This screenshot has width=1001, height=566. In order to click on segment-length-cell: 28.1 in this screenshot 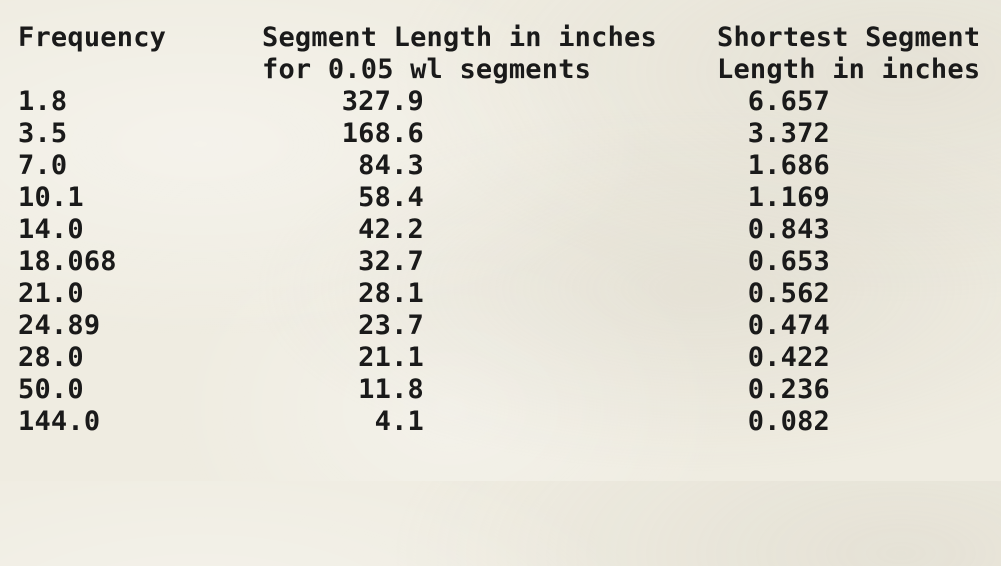, I will do `click(391, 293)`.